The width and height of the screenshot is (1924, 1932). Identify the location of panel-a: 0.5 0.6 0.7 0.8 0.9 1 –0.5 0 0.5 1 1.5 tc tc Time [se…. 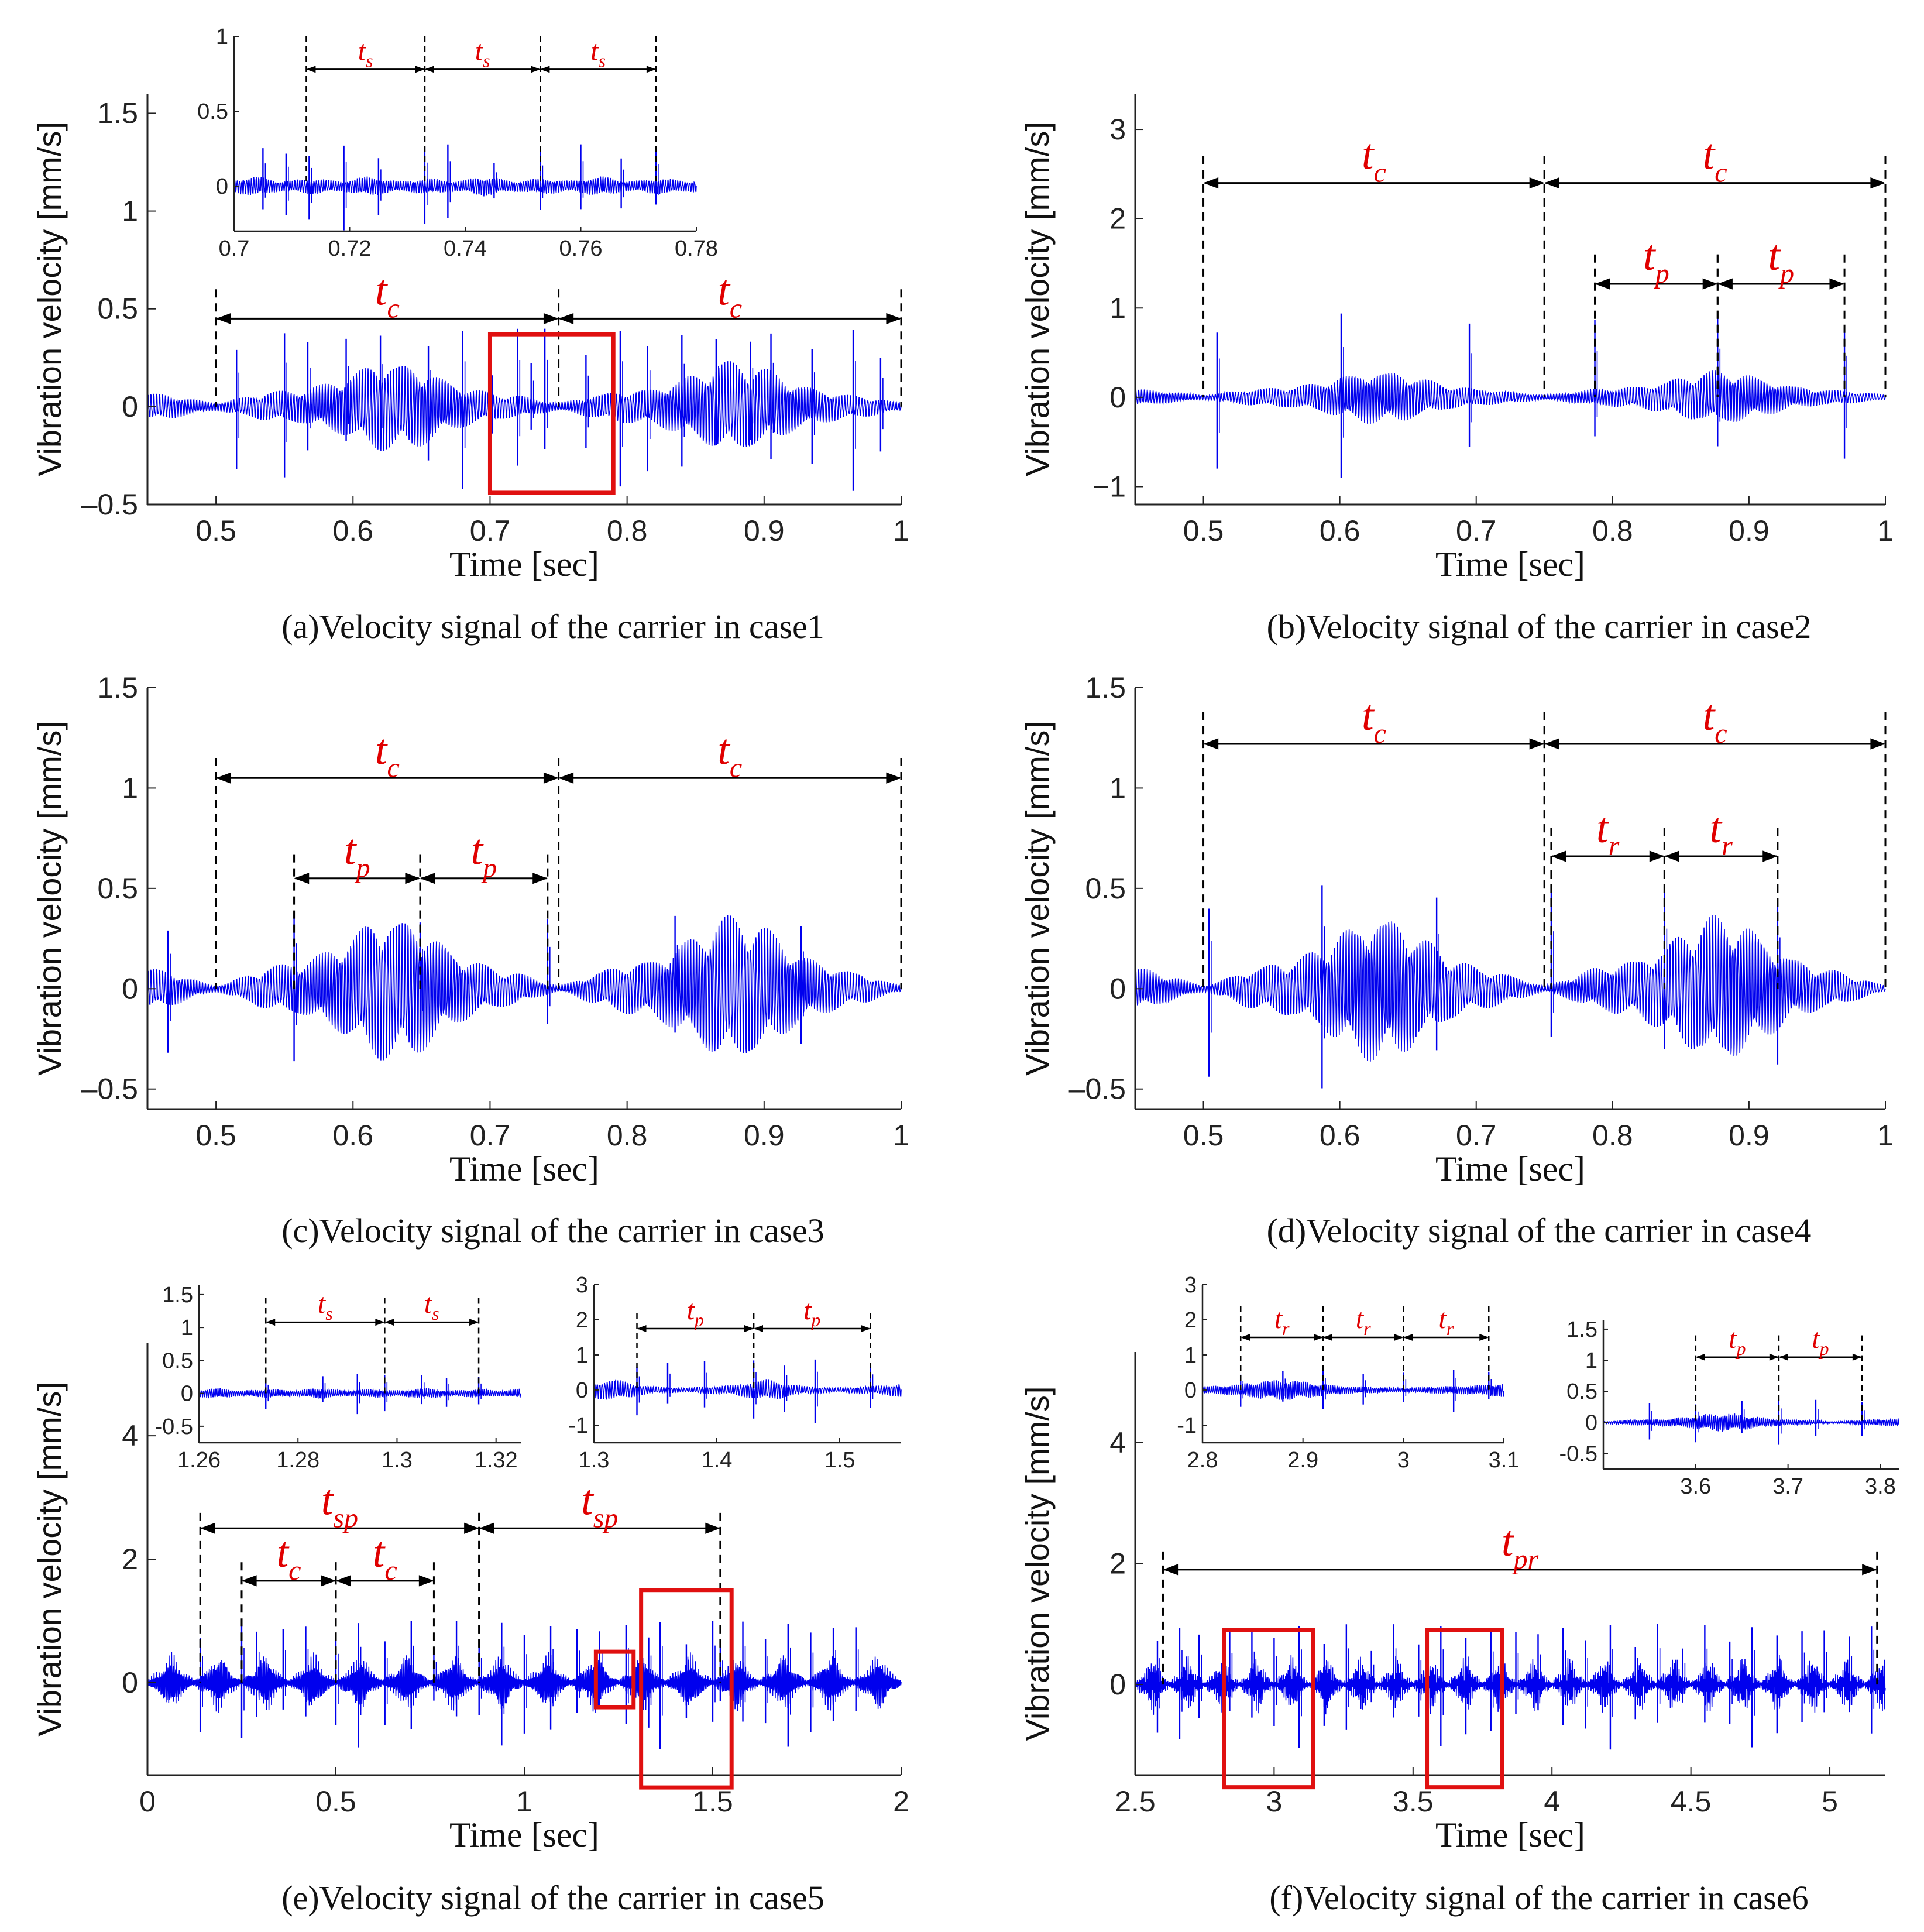
(470, 335).